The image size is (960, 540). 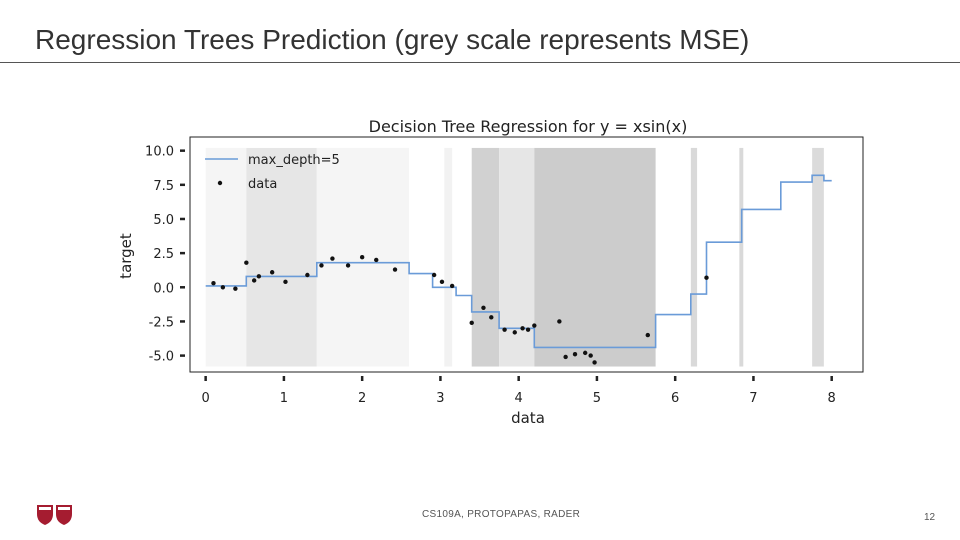 What do you see at coordinates (480, 62) in the screenshot?
I see `title-divider` at bounding box center [480, 62].